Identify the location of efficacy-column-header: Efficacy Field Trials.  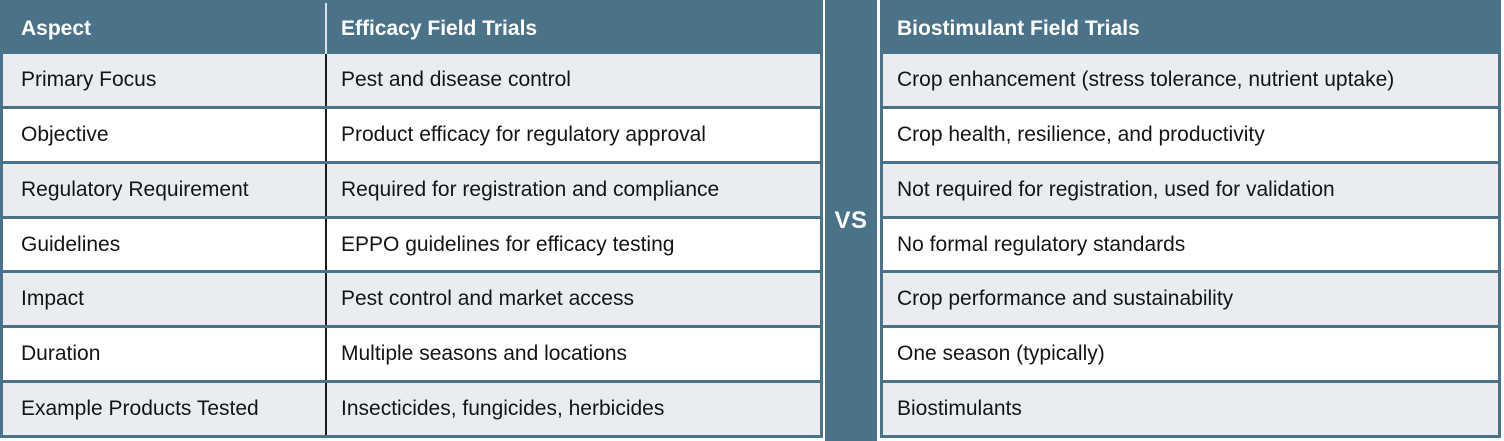
(572, 28).